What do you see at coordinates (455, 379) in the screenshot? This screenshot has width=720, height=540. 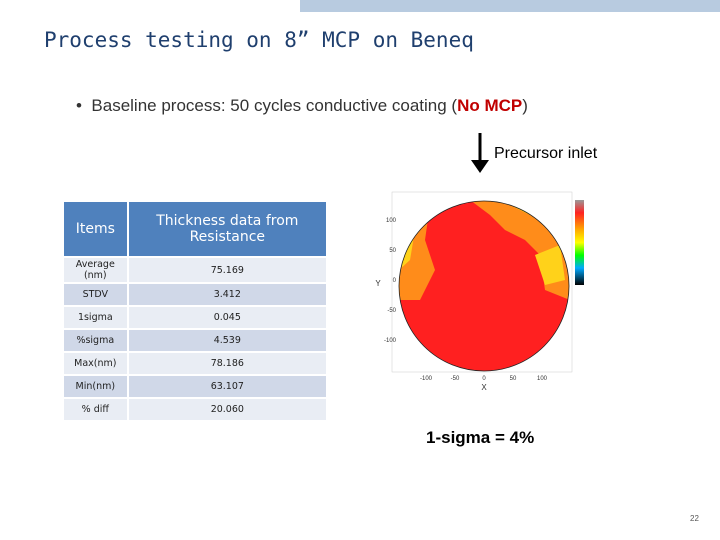 I see `x-tick-label: -50` at bounding box center [455, 379].